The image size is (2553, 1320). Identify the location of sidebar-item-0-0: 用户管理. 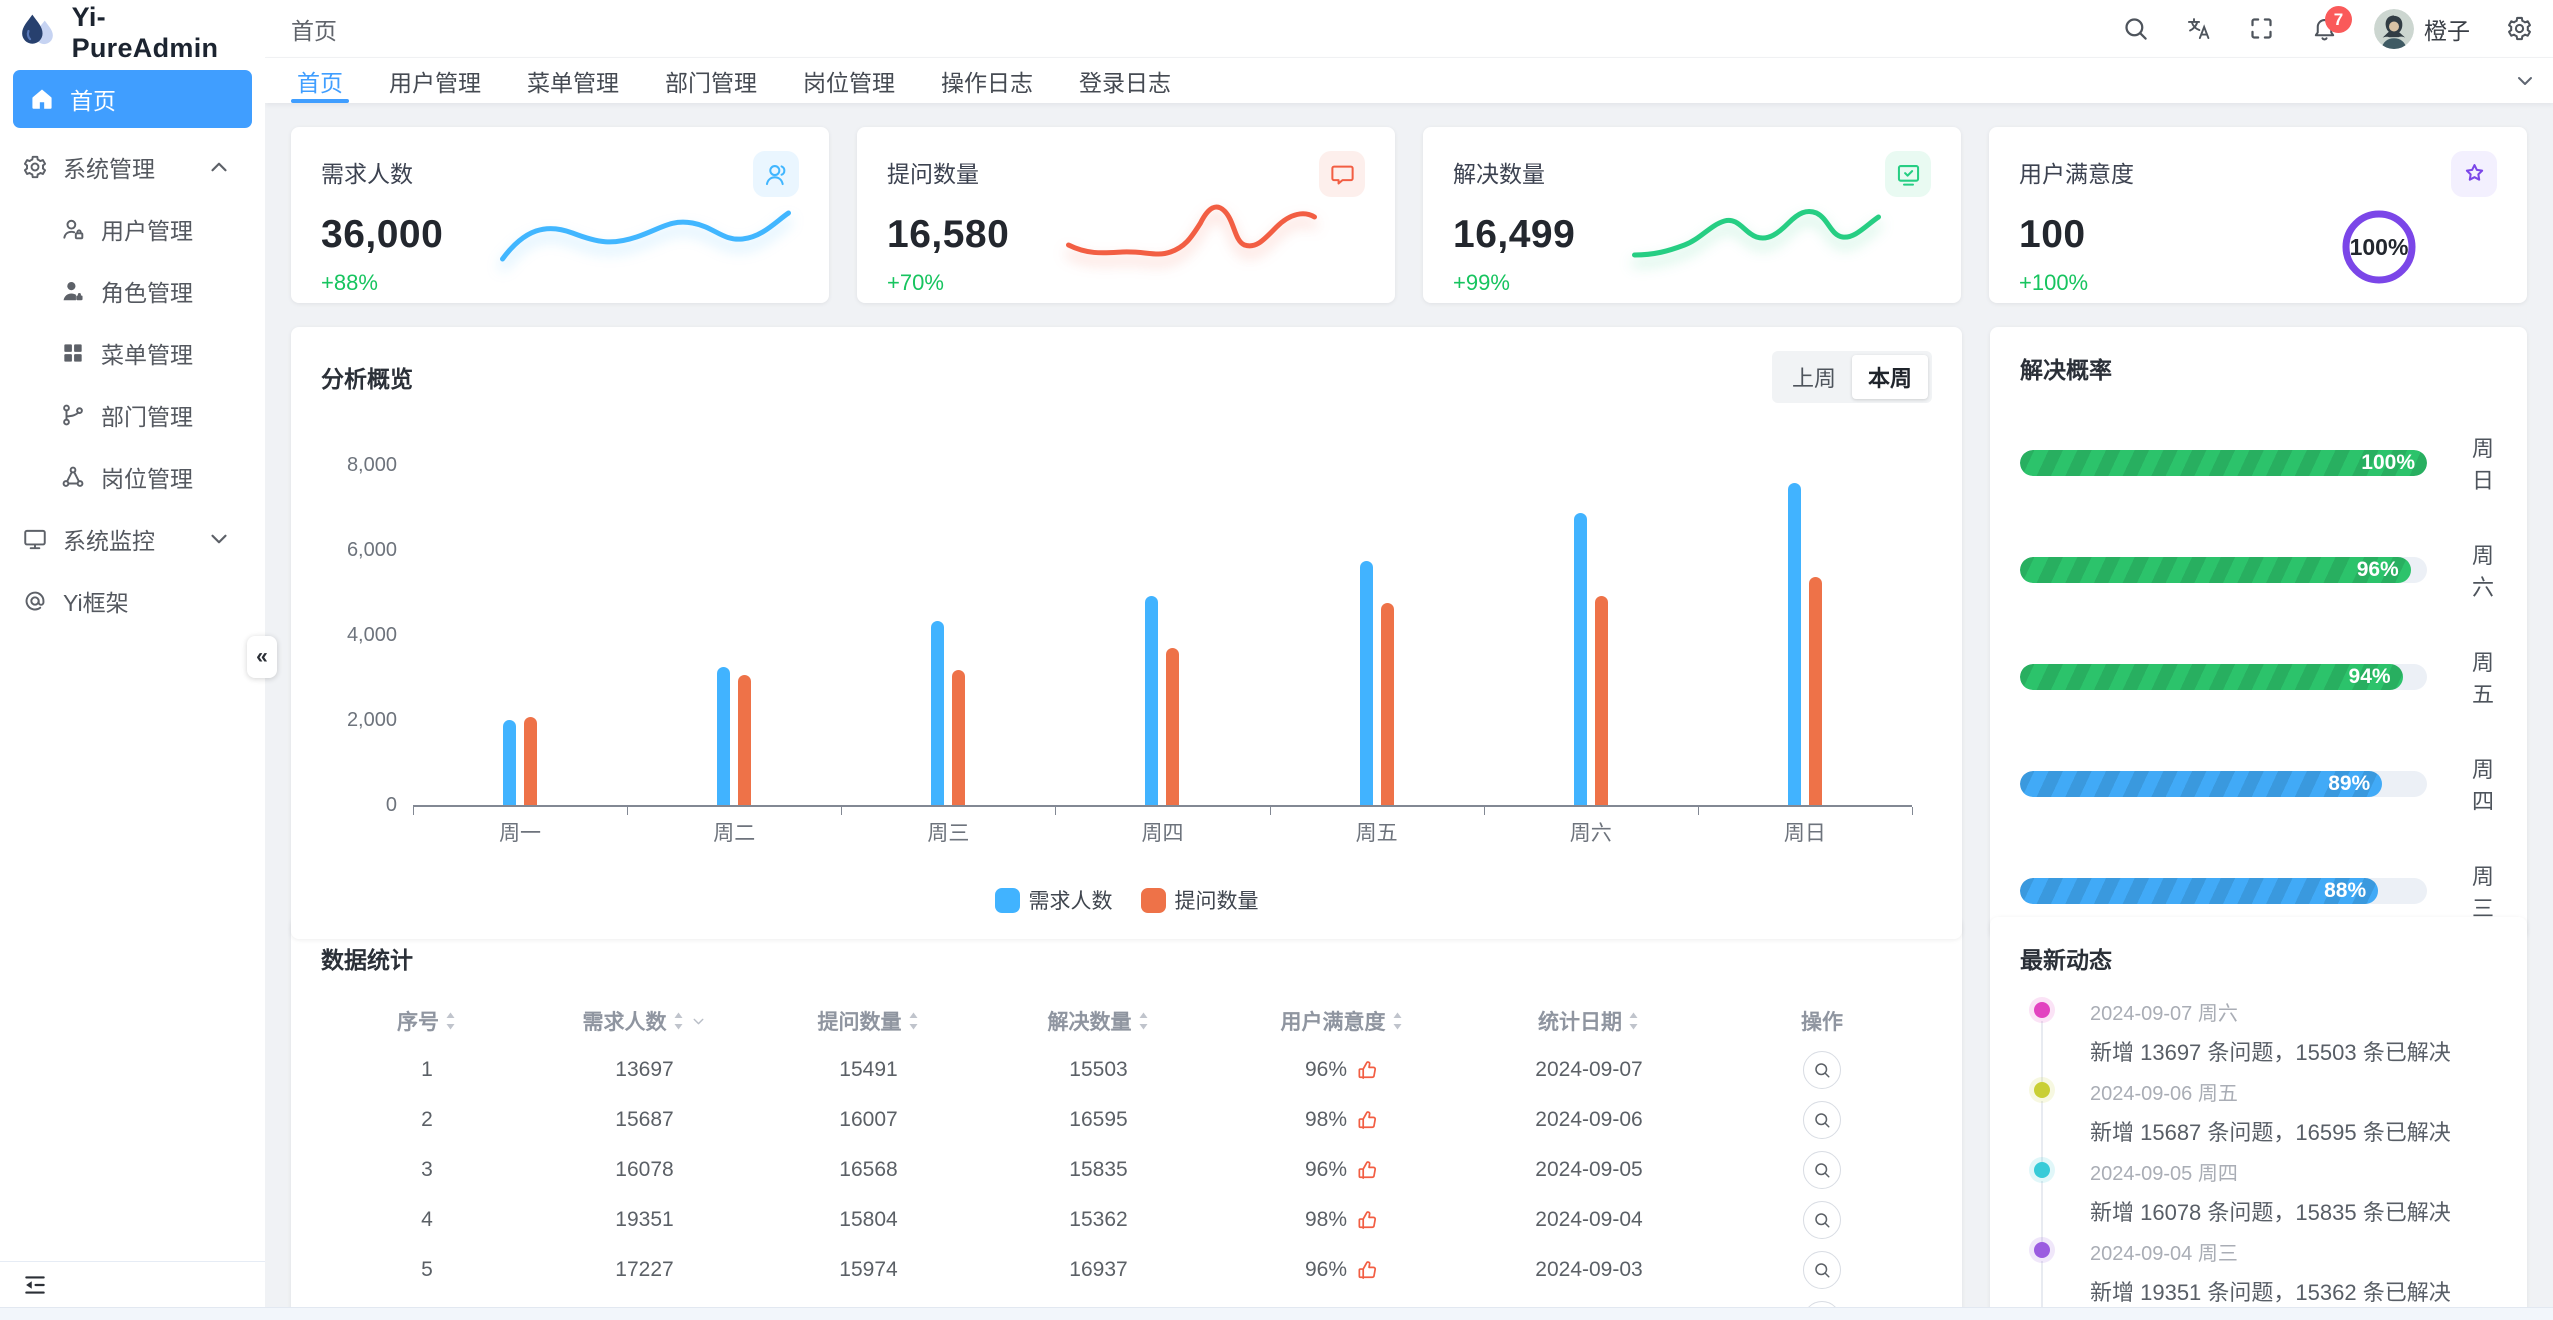
(132, 229).